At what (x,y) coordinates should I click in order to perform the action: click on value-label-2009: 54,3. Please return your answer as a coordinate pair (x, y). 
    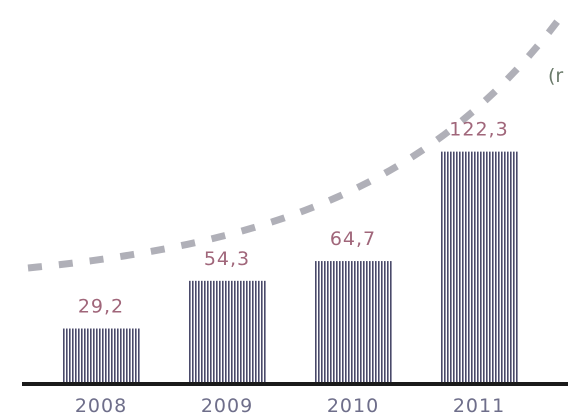
    Looking at the image, I should click on (227, 259).